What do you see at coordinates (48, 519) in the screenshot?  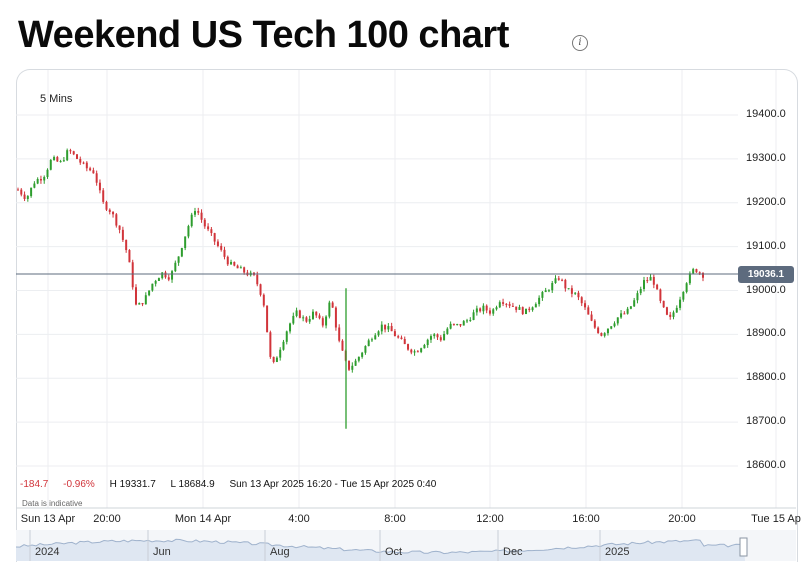 I see `x-tick-label: Sun 13 Apr` at bounding box center [48, 519].